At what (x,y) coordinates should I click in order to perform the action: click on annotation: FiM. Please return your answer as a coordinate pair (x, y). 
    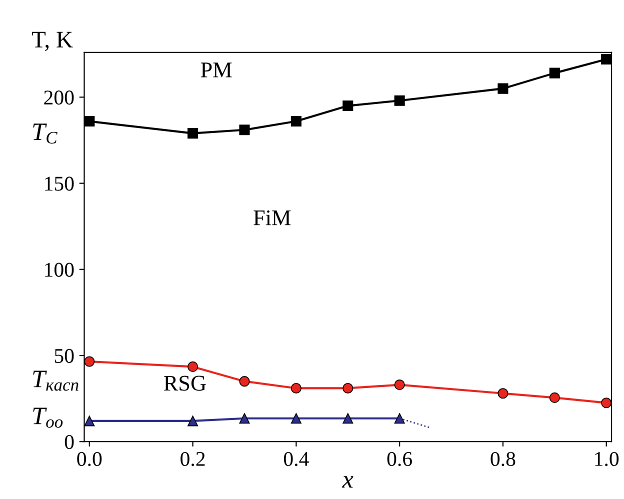
    Looking at the image, I should click on (272, 218).